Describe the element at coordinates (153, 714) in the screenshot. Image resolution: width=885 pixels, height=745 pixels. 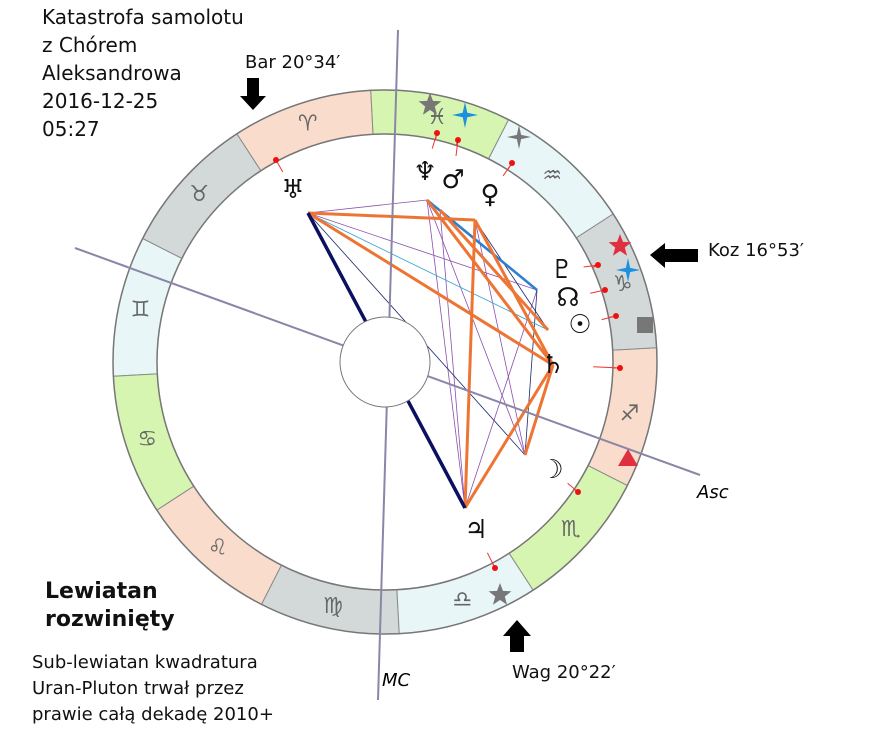
I see `note: prawie całą dekadę 2010+` at that location.